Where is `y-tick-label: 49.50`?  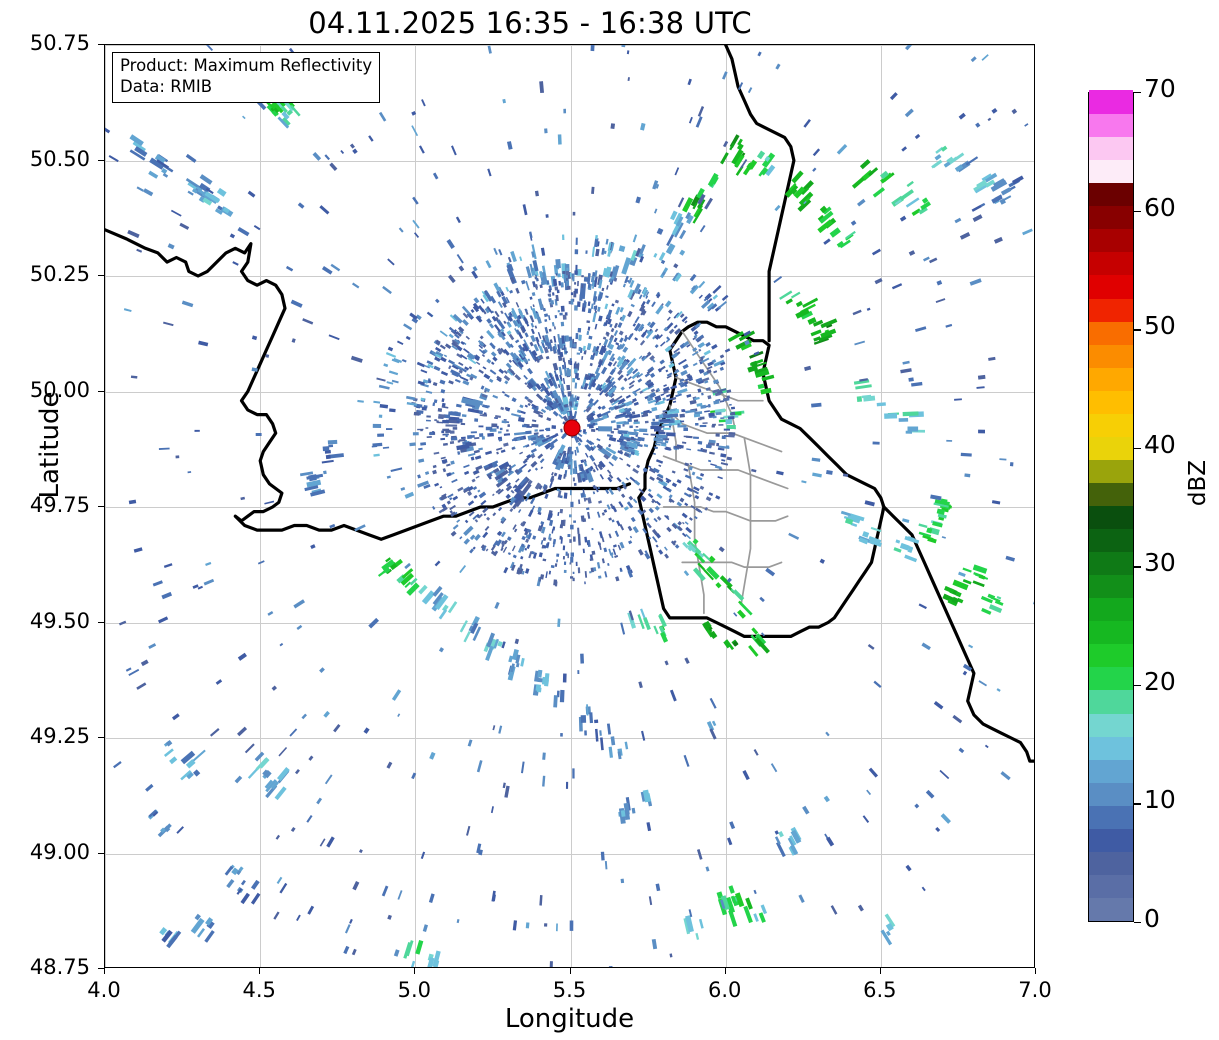 y-tick-label: 49.50 is located at coordinates (59, 620).